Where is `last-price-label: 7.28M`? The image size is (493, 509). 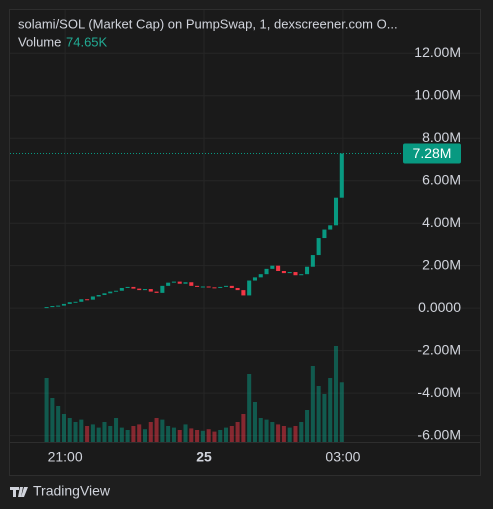 last-price-label: 7.28M is located at coordinates (432, 153).